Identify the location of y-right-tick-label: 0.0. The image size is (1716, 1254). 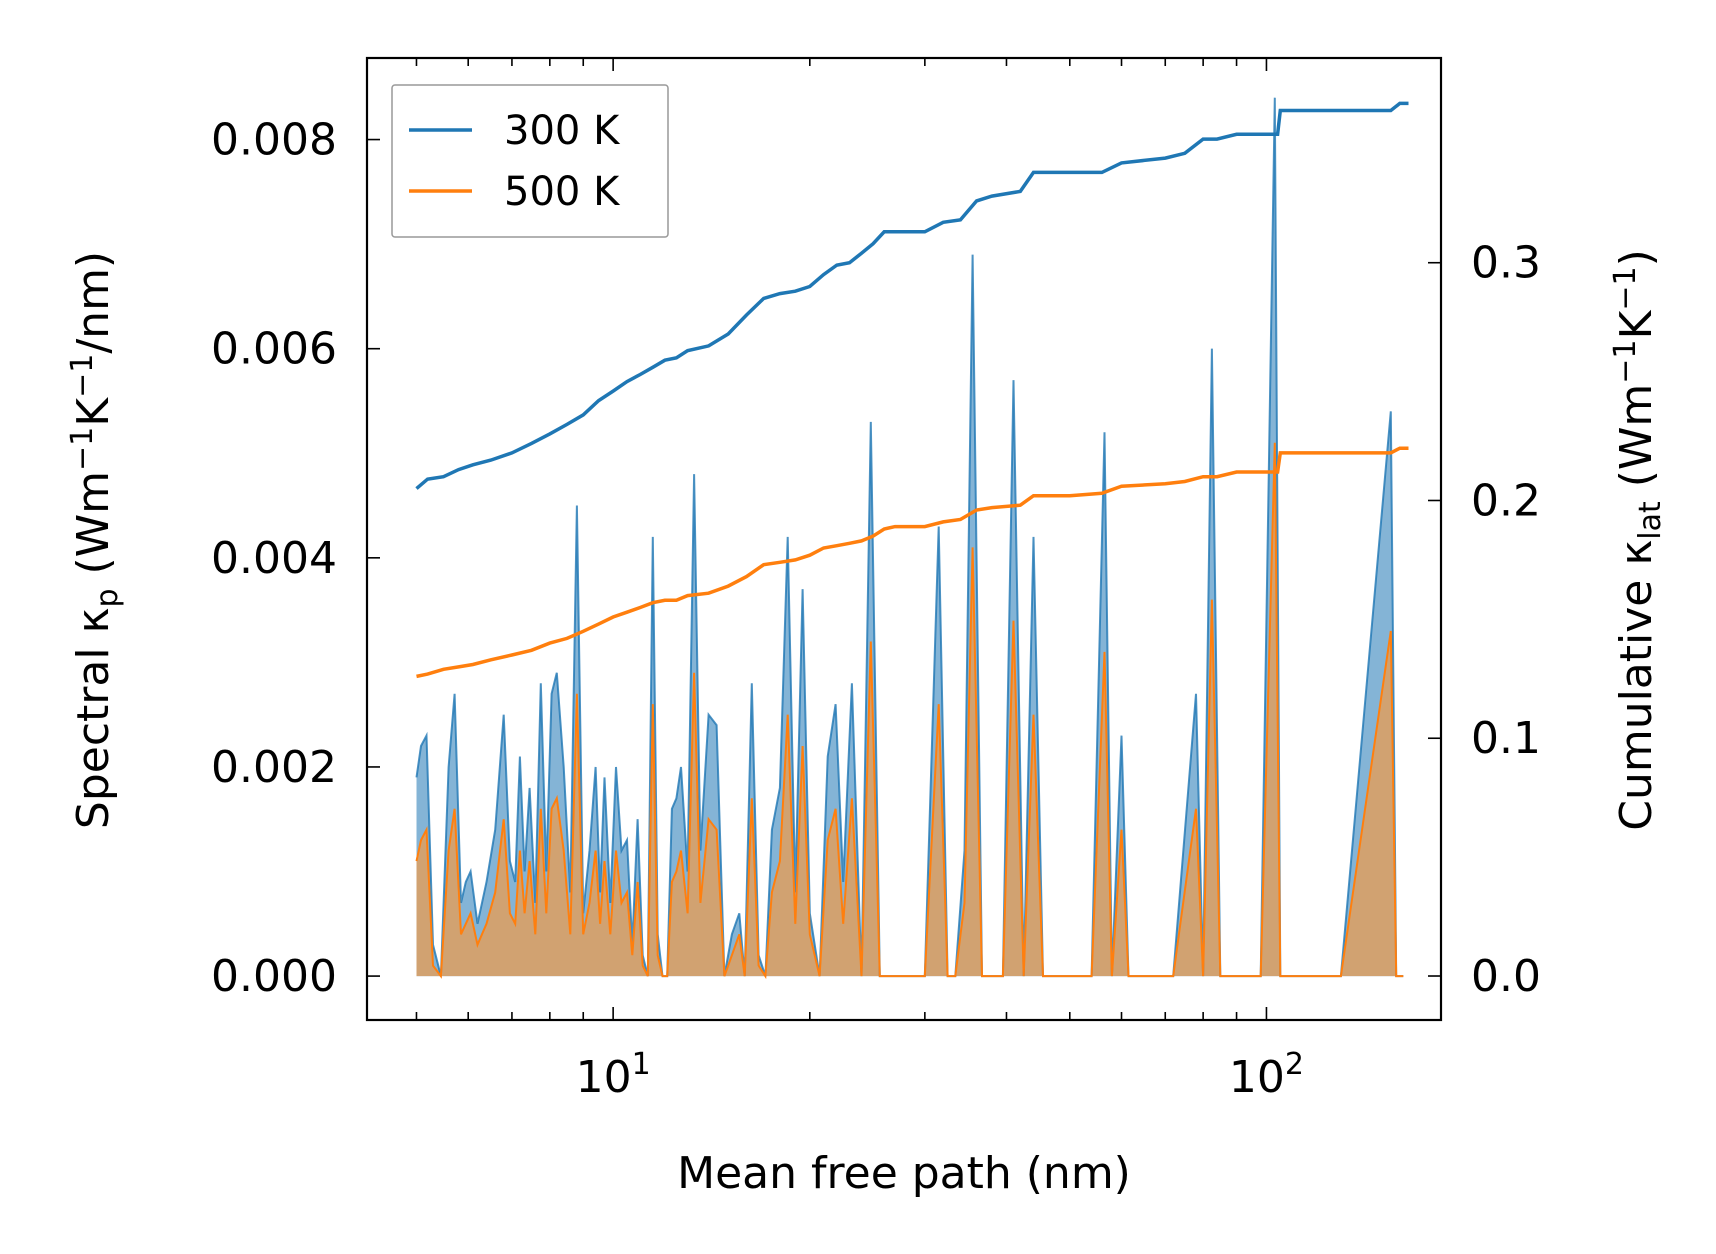
(1506, 976).